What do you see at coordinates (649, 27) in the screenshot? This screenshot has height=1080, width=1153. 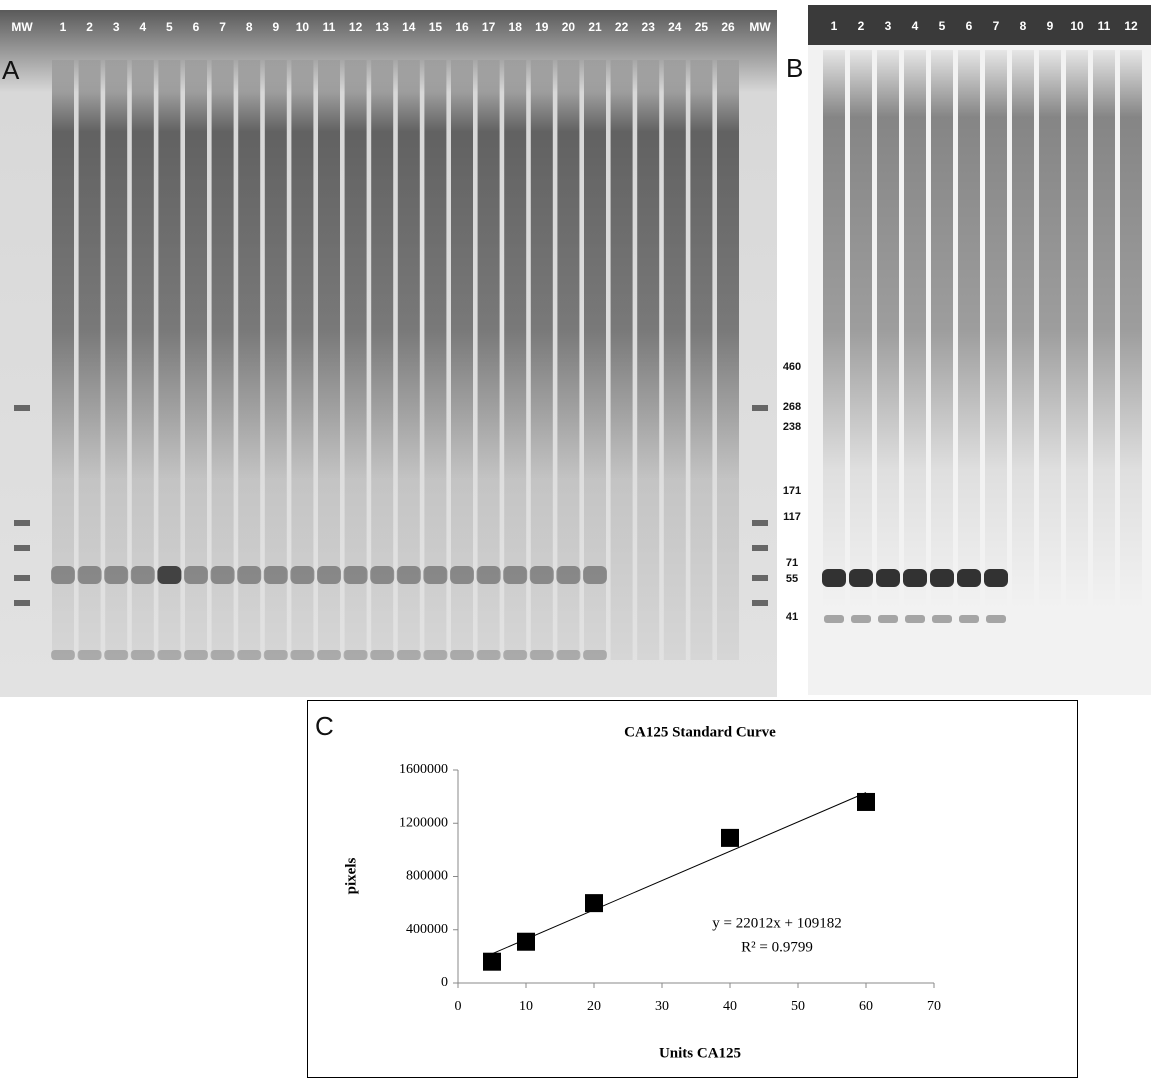 I see `lane-label: 23` at bounding box center [649, 27].